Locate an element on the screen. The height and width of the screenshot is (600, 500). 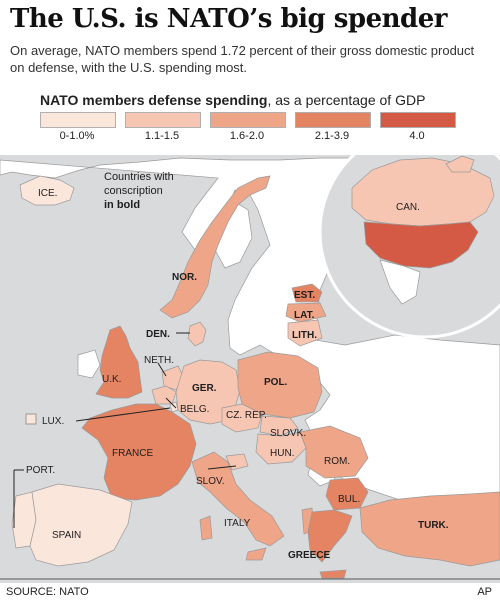
estonia is located at coordinates (307, 293).